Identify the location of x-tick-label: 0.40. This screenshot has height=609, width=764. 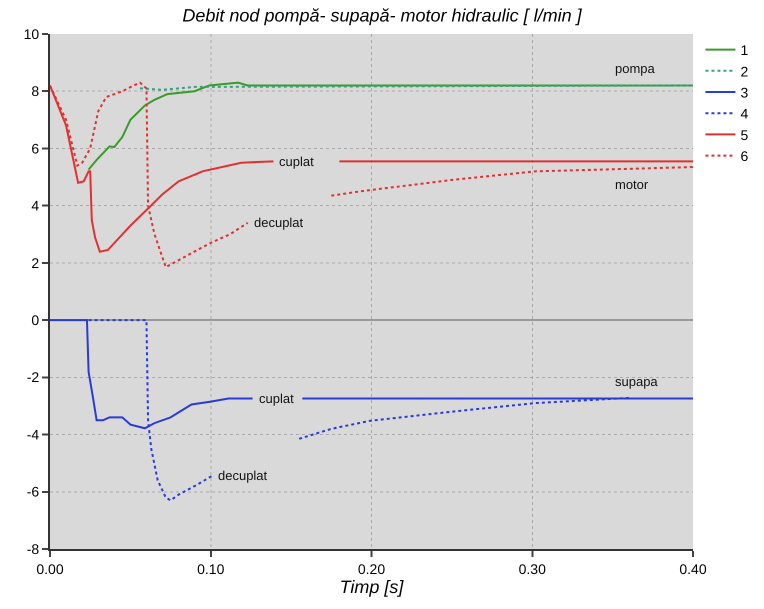
(693, 568).